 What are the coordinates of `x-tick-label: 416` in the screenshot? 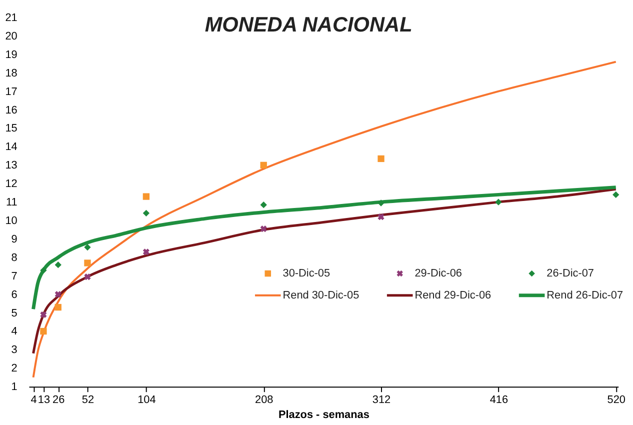 It's located at (499, 400).